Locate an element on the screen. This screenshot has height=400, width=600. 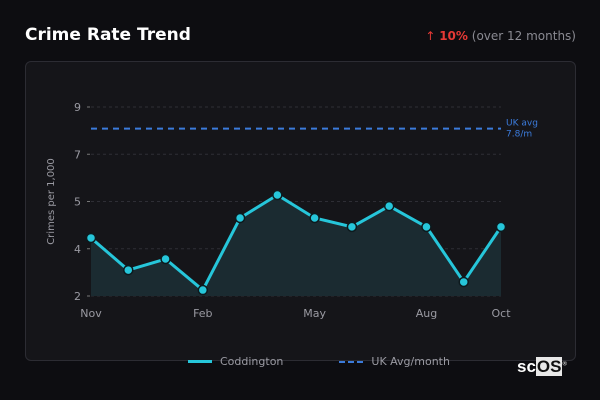
x-tick-label: Nov is located at coordinates (91, 313).